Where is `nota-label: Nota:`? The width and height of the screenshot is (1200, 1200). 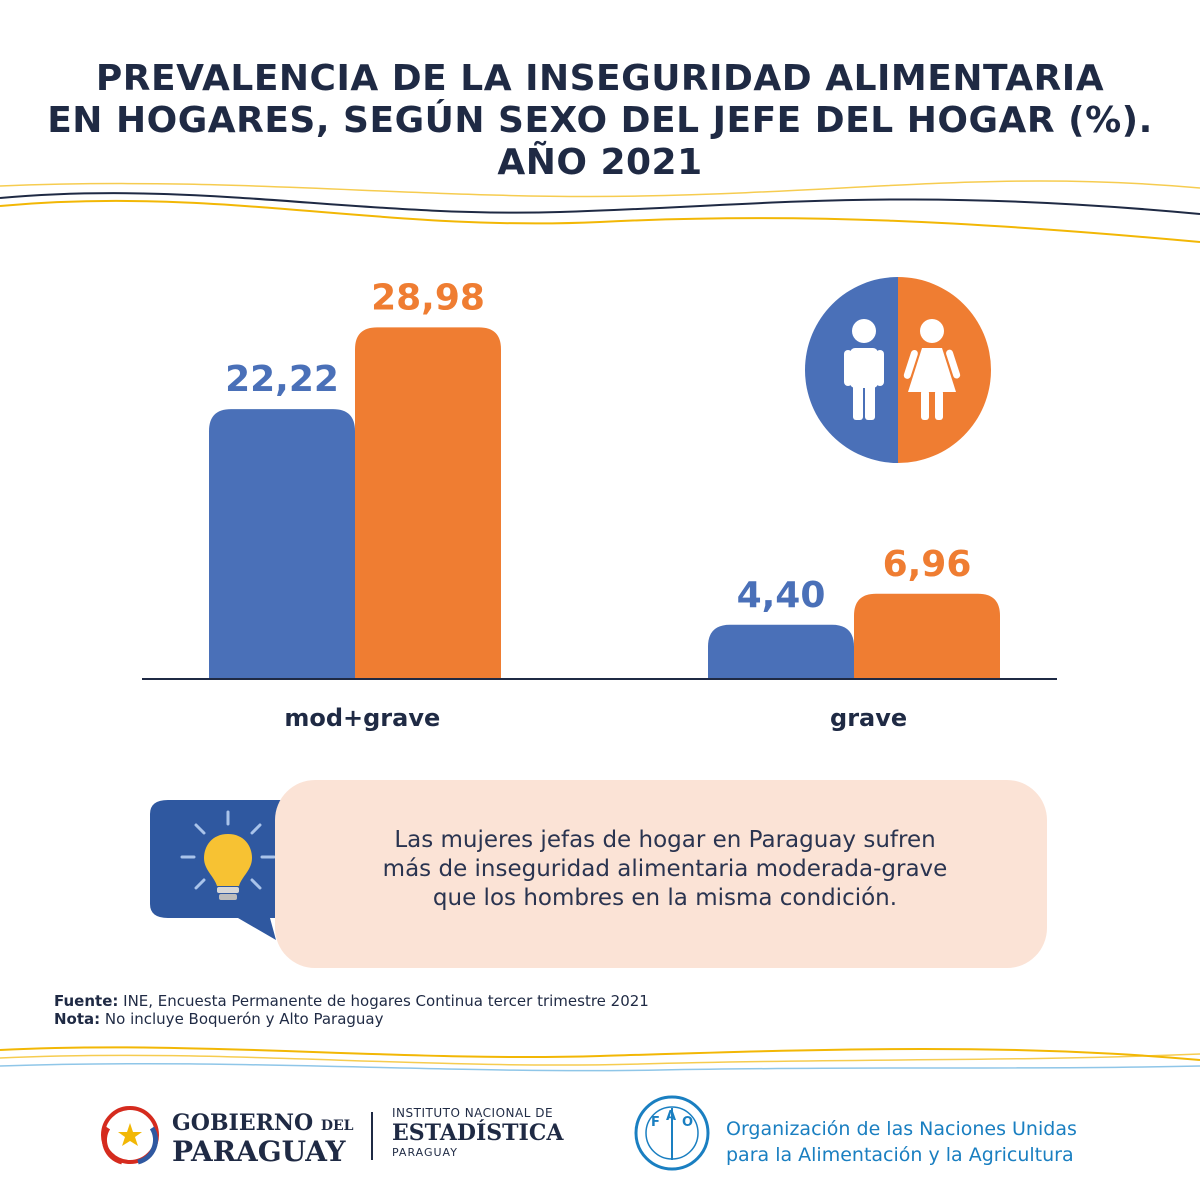
nota-label: Nota: is located at coordinates (77, 1019).